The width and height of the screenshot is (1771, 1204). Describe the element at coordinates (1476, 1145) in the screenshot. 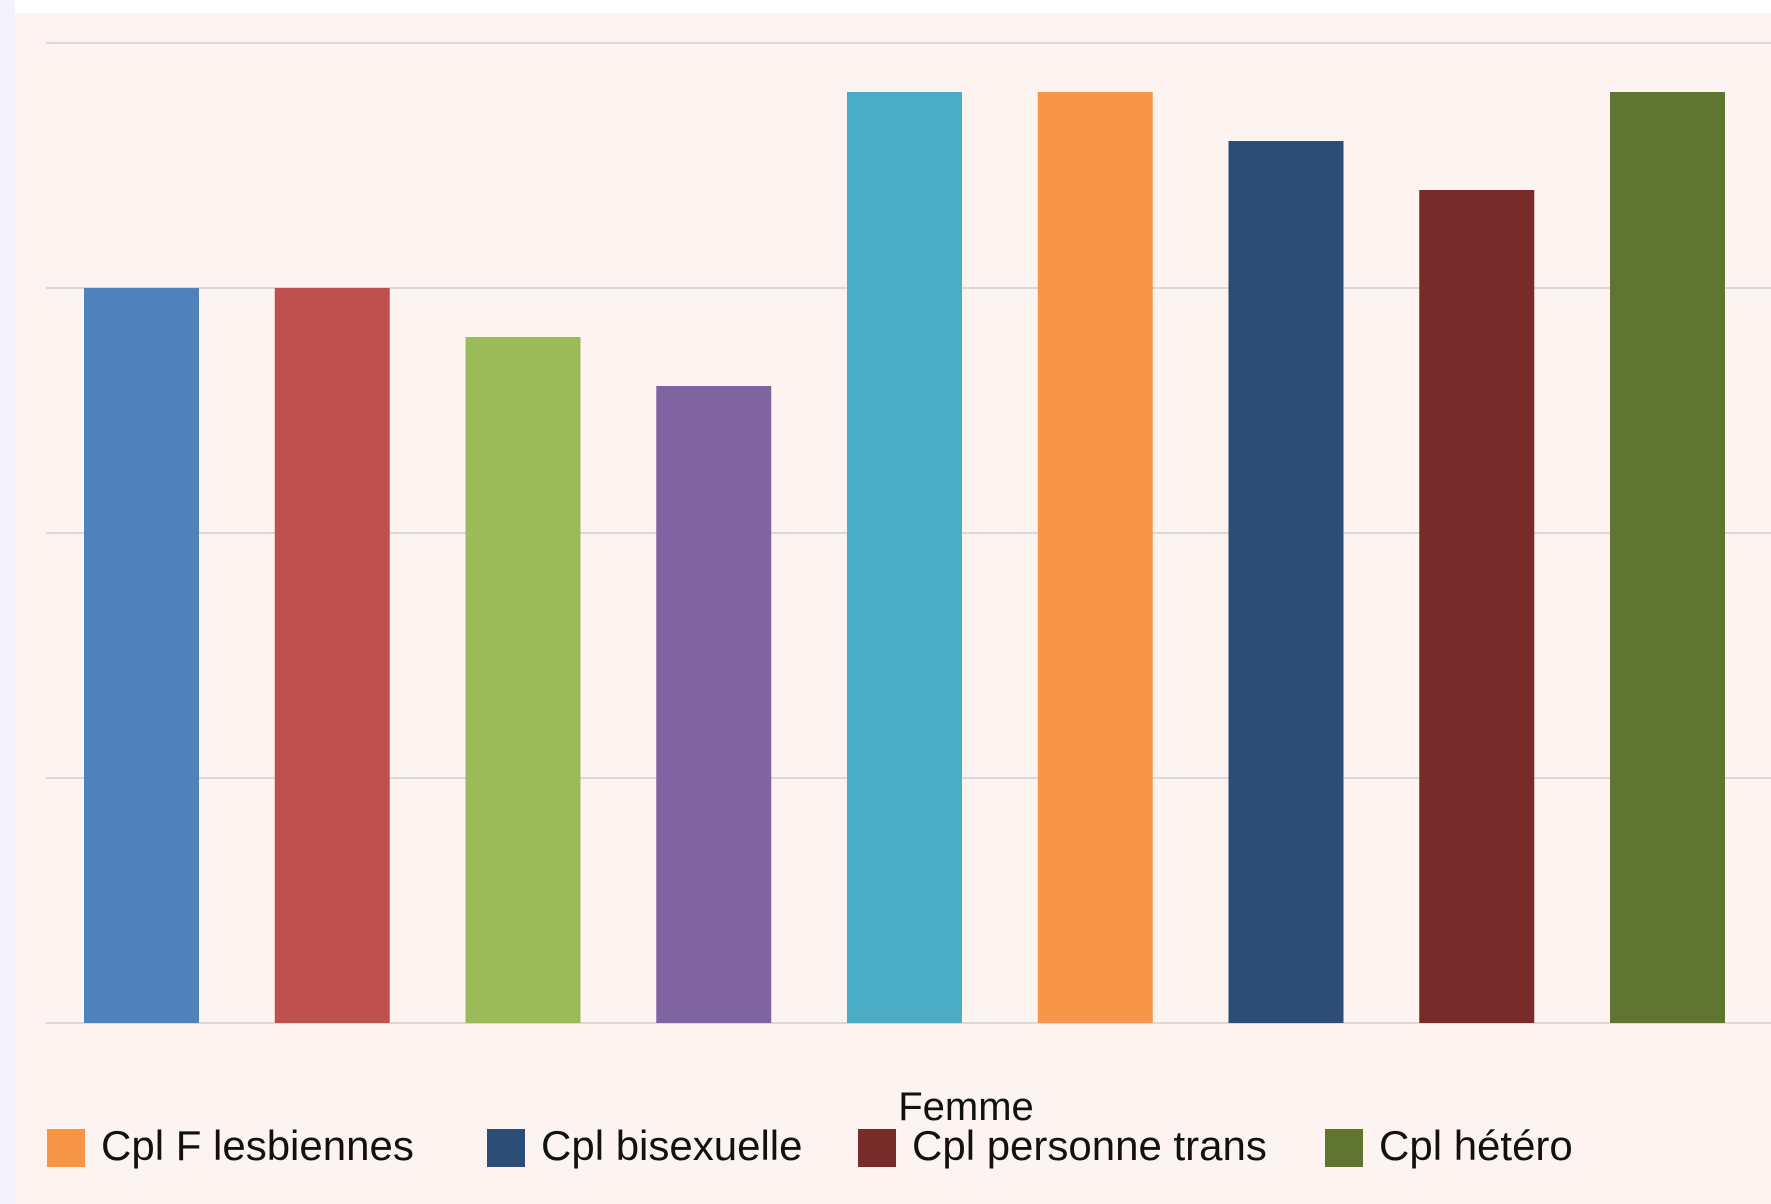

I see `legend-label: Cpl hétéro` at that location.